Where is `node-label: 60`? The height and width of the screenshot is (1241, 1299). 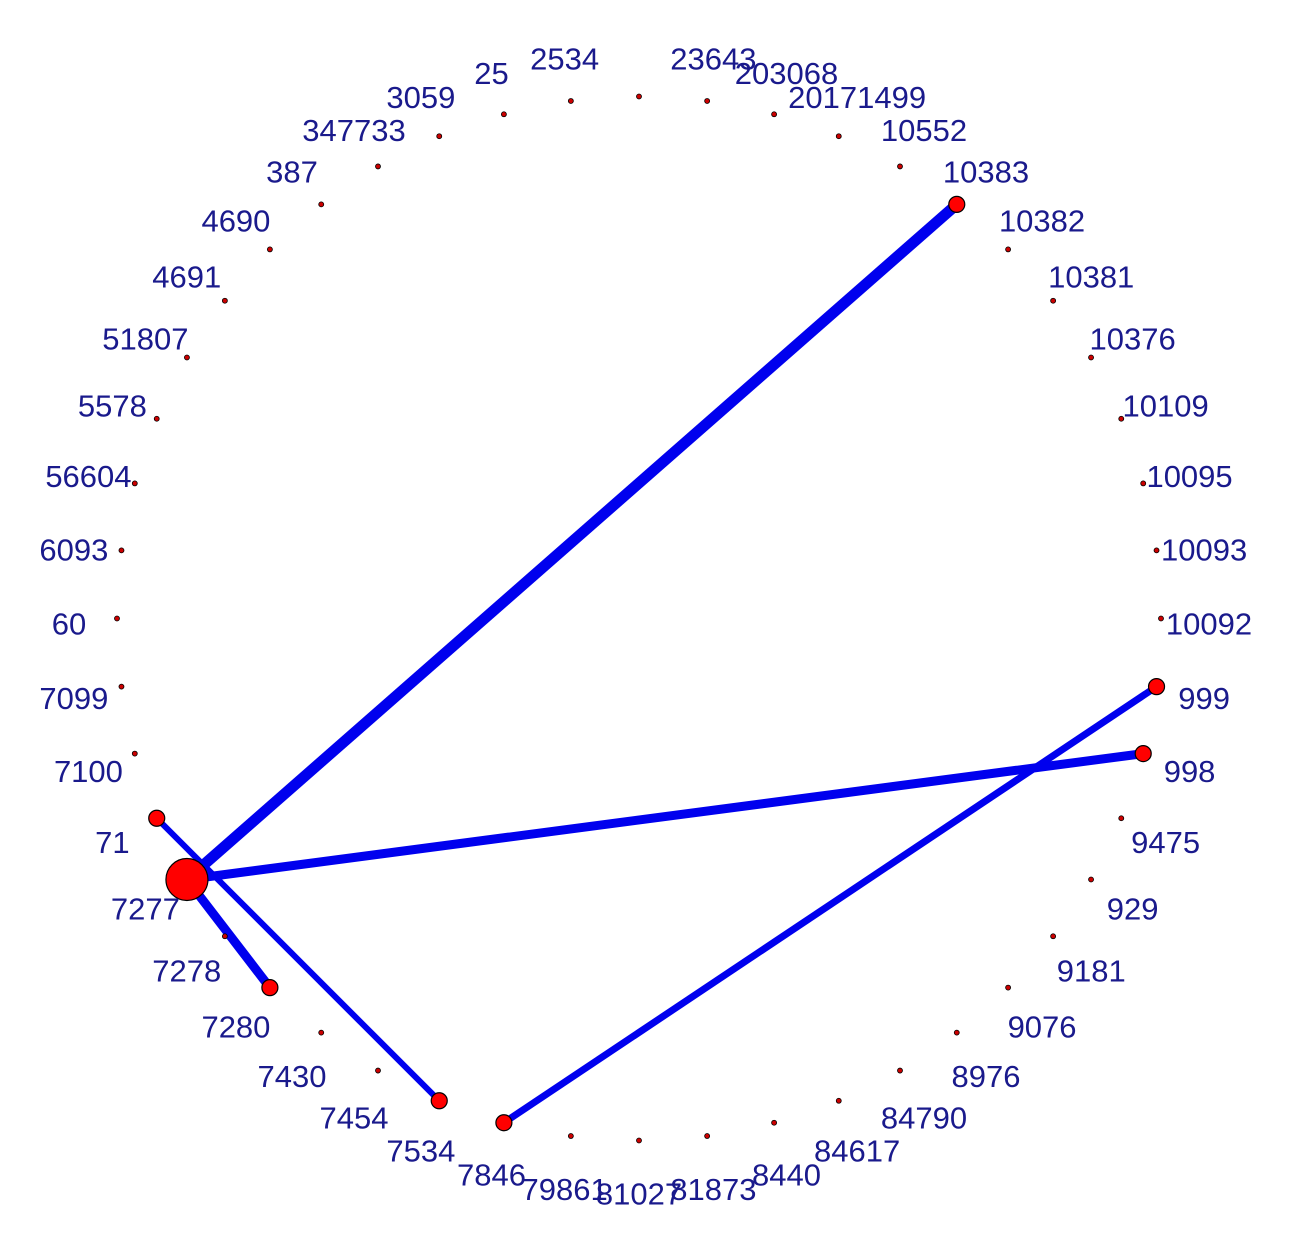
node-label: 60 is located at coordinates (69, 624).